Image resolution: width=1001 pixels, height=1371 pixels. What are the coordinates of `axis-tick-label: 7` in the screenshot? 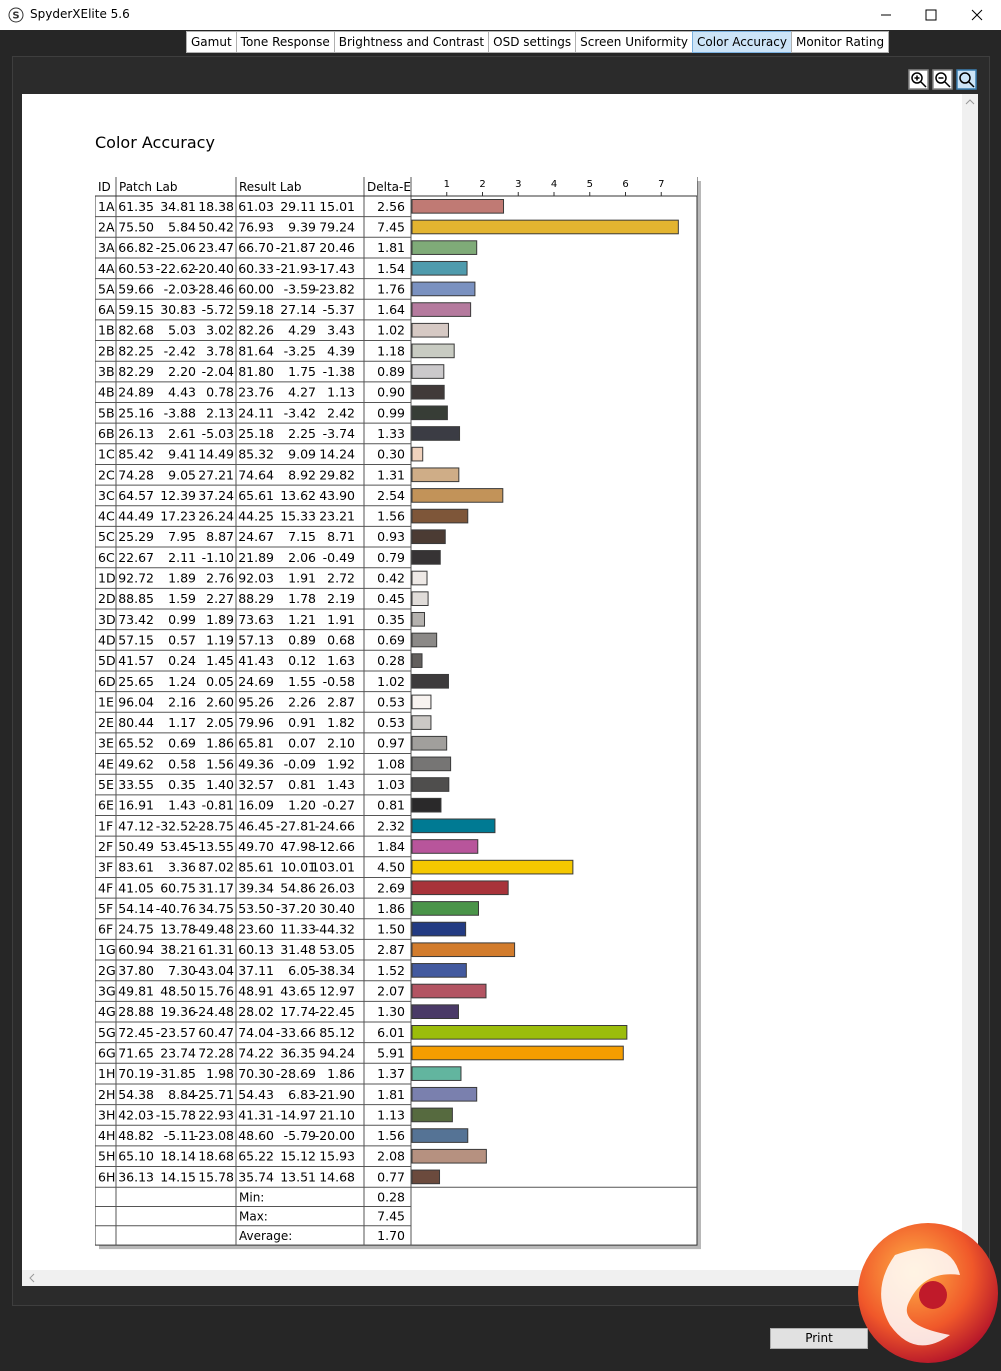 It's located at (661, 184).